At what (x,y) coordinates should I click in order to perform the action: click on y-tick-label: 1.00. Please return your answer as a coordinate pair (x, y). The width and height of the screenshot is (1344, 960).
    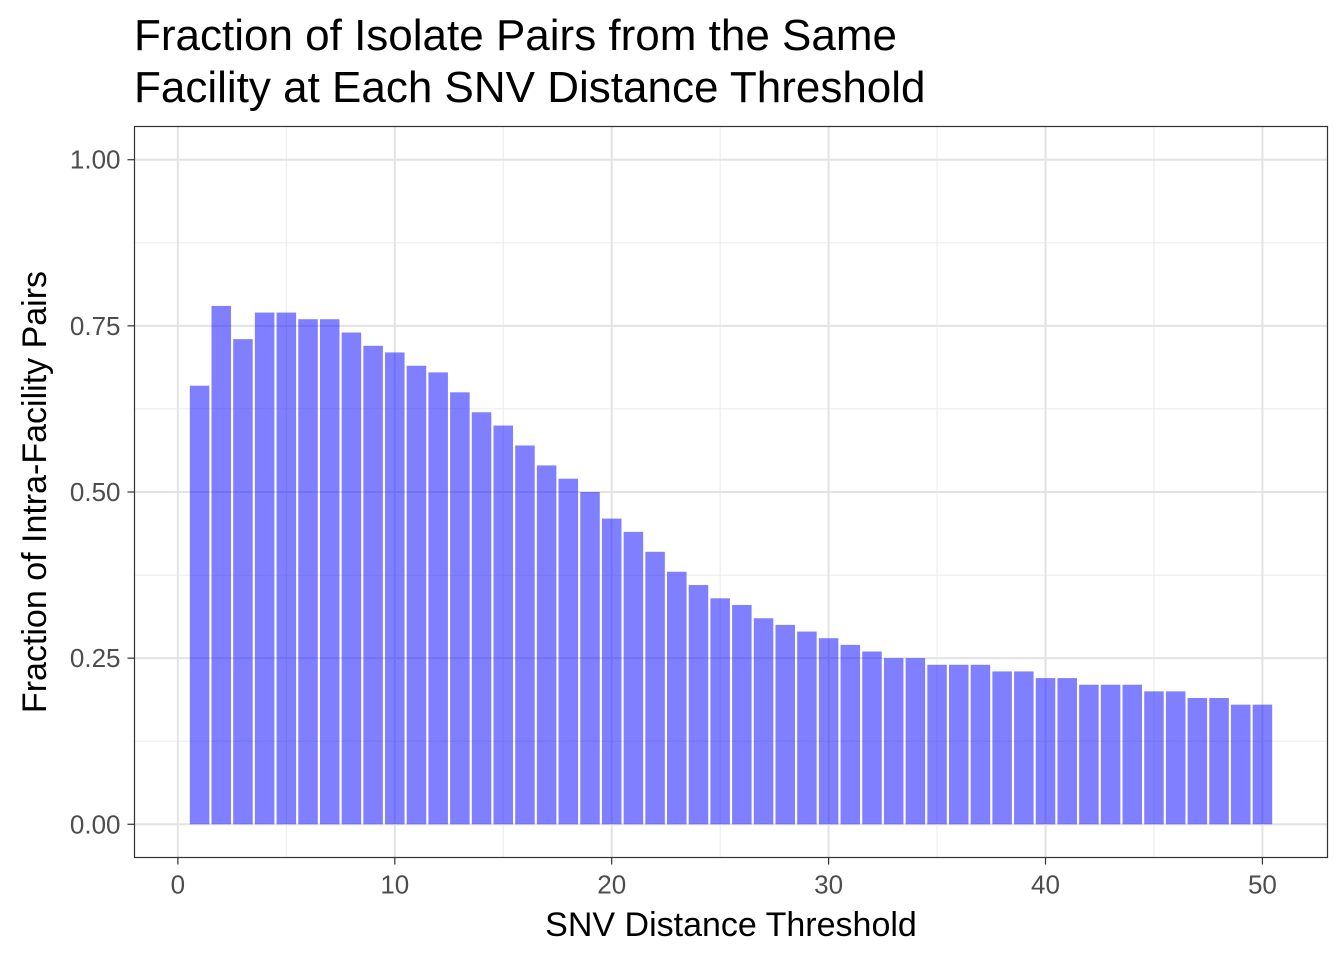
    Looking at the image, I should click on (95, 160).